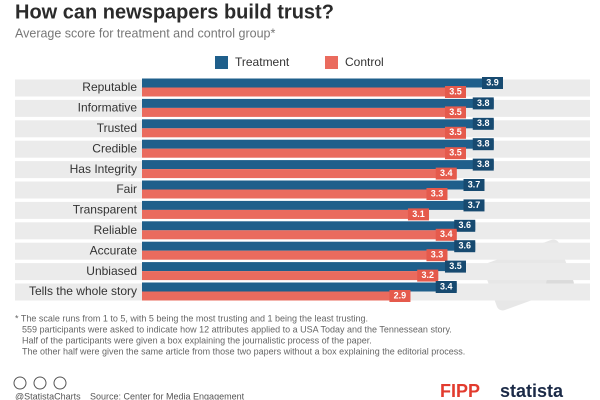  Describe the element at coordinates (105, 210) in the screenshot. I see `category-label: Transparent` at that location.